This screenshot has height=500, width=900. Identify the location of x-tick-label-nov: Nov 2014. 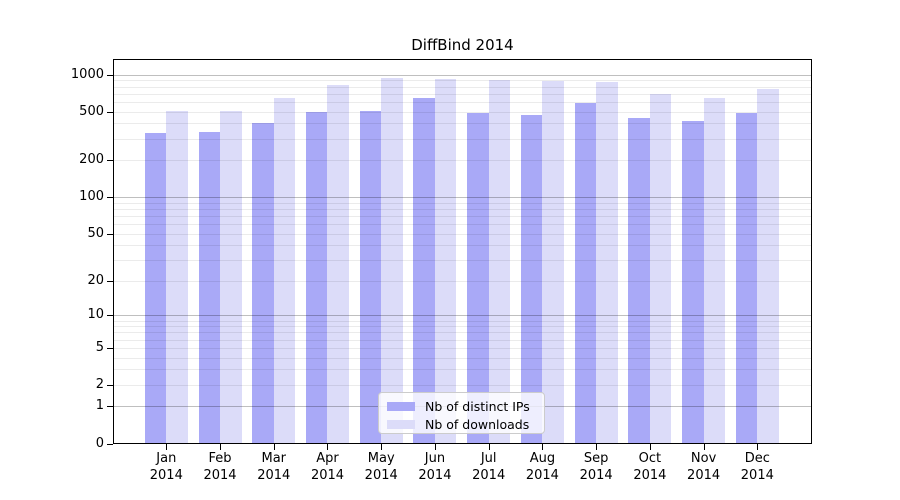
(704, 466).